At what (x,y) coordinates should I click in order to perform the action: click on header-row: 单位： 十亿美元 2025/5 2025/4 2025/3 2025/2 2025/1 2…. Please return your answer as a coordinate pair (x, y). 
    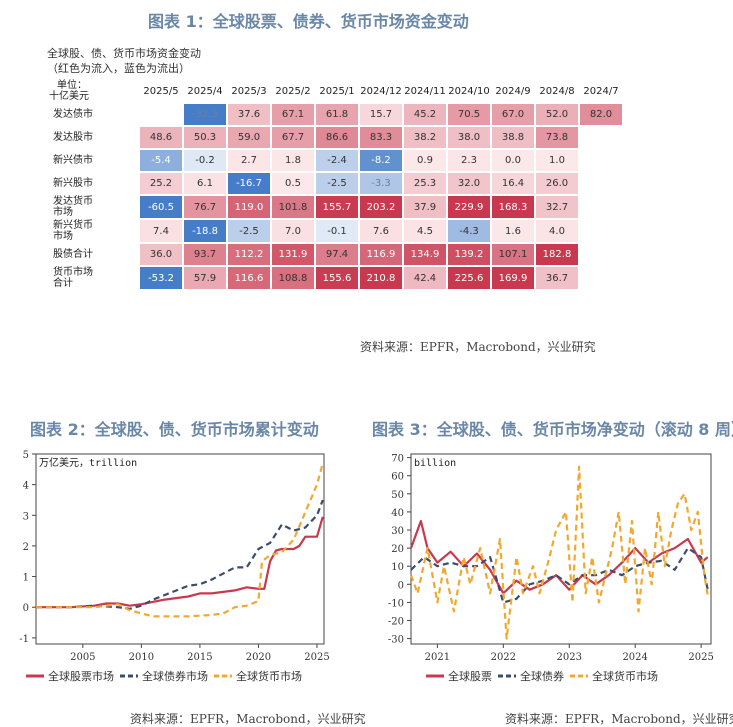
    Looking at the image, I should click on (335, 91).